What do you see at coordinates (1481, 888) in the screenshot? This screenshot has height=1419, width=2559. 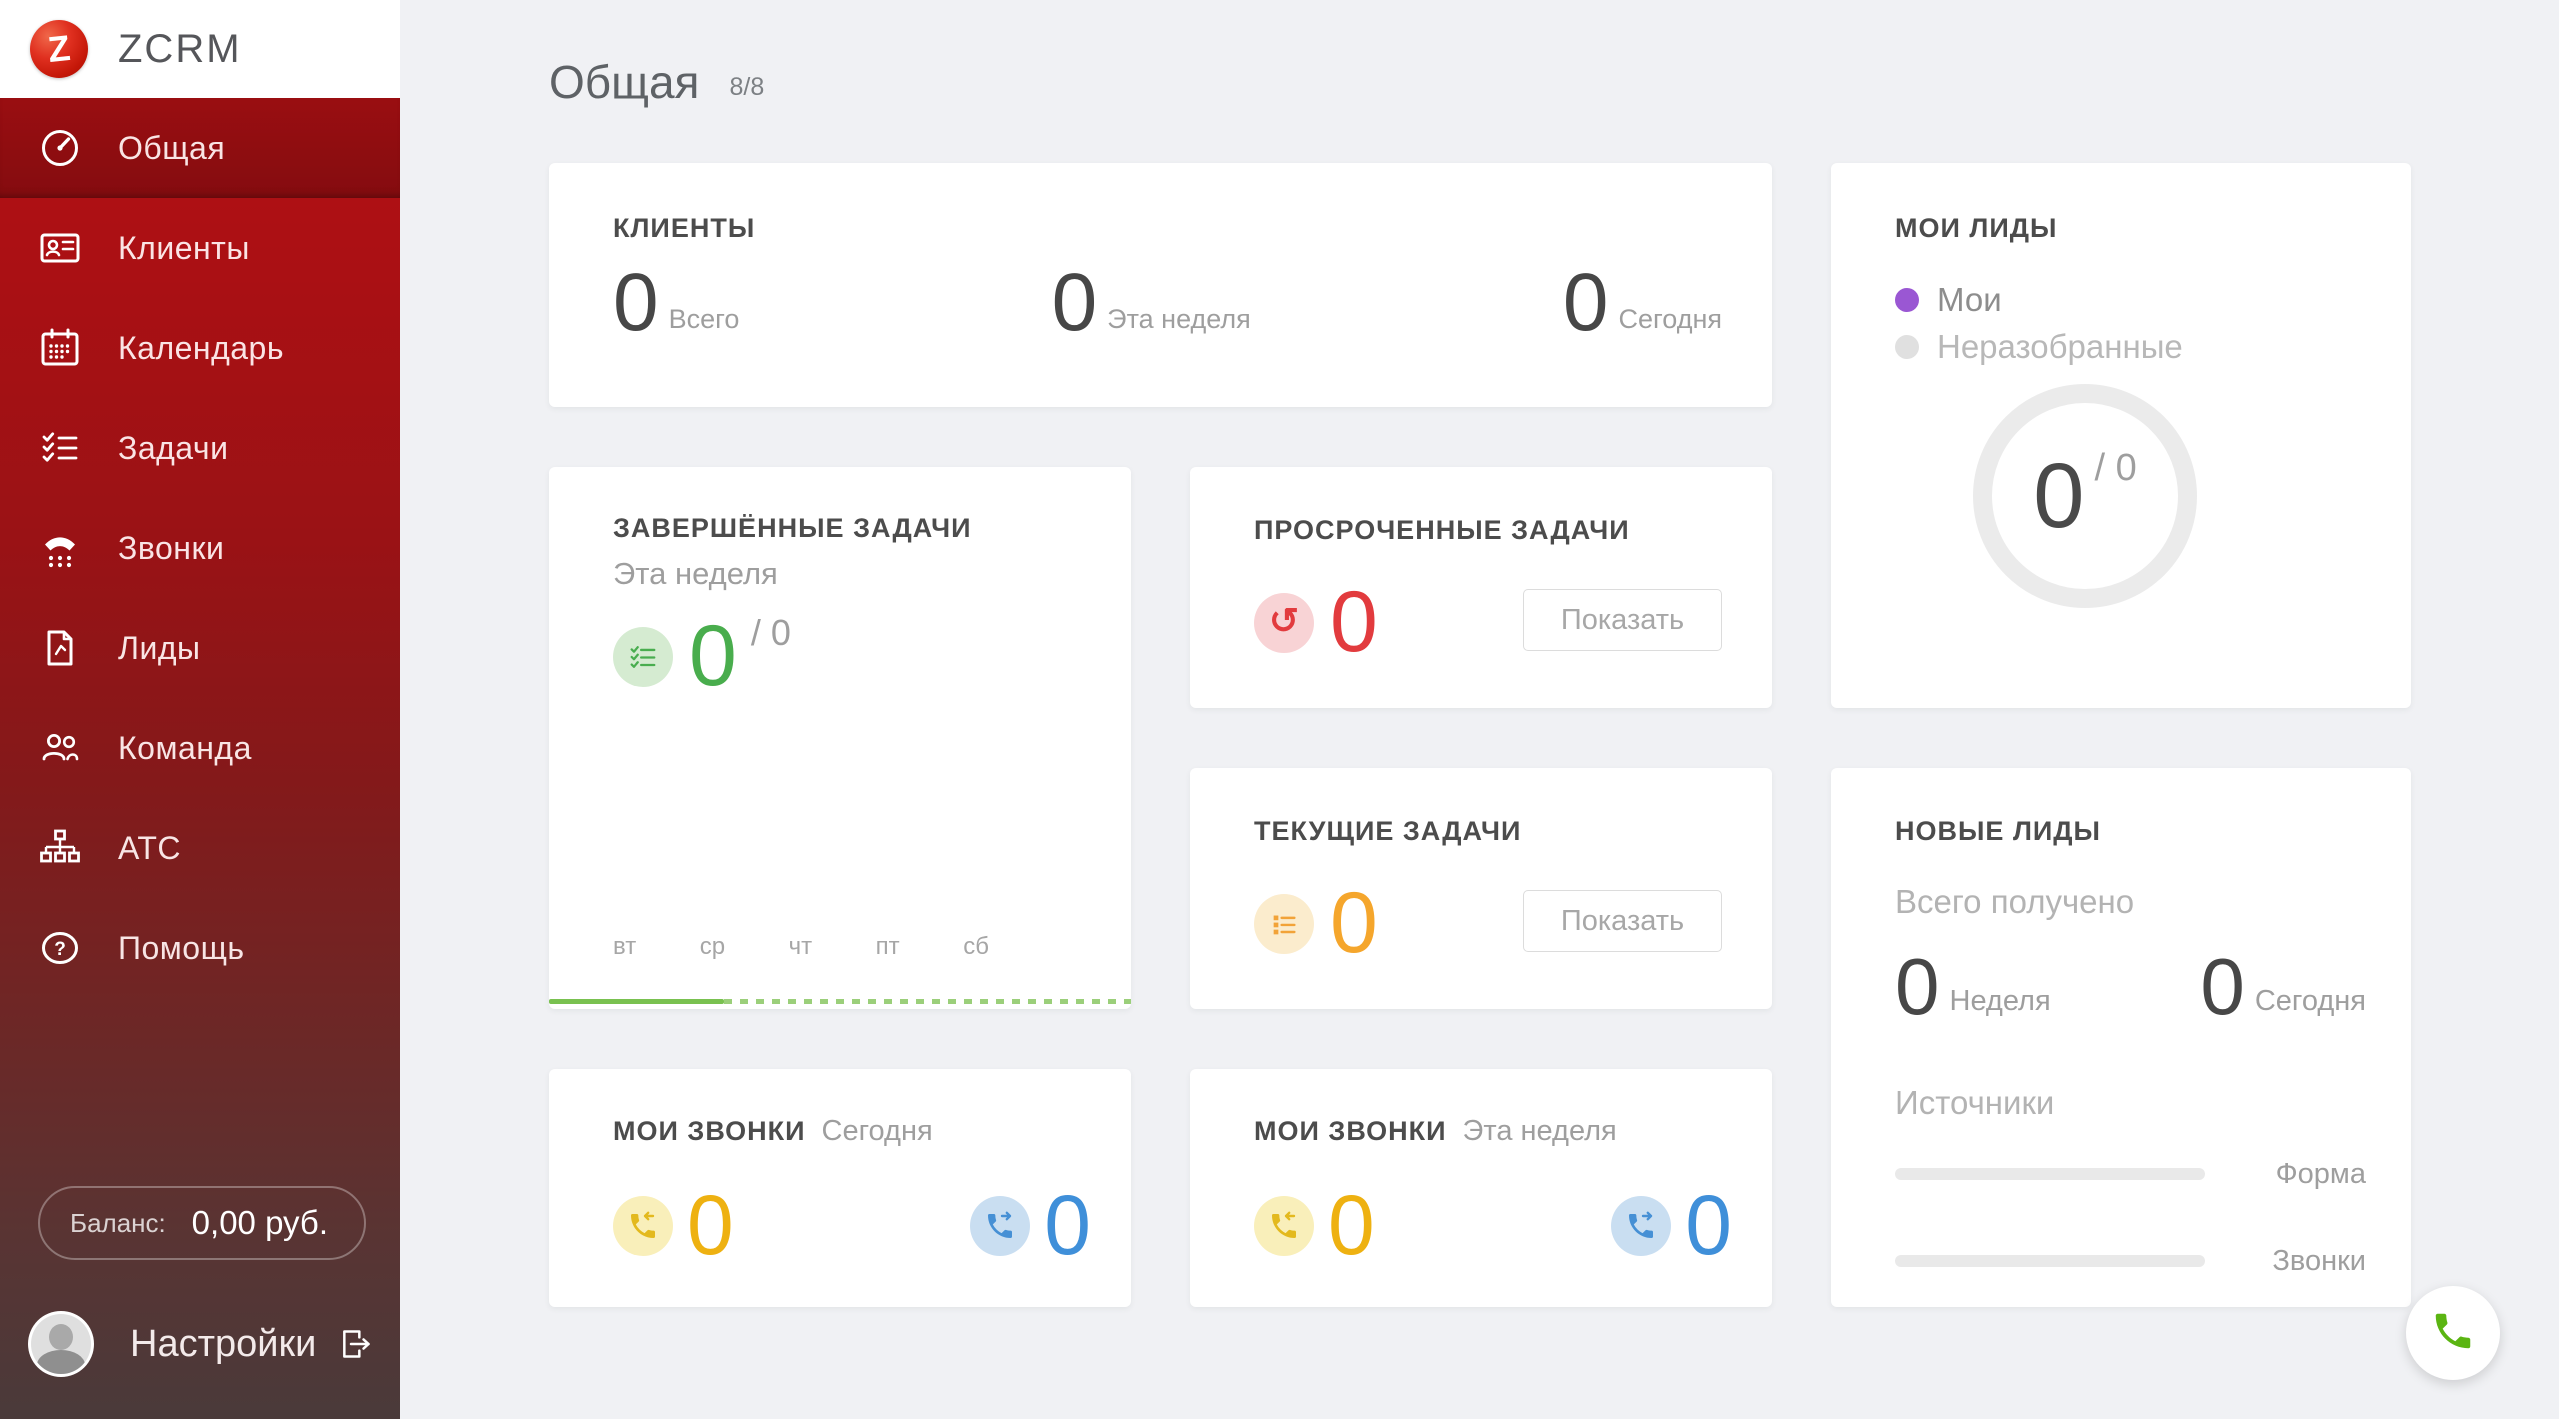 I see `current-tasks-card: ТЕКУЩИЕ ЗАДАЧИ 0 Показать` at bounding box center [1481, 888].